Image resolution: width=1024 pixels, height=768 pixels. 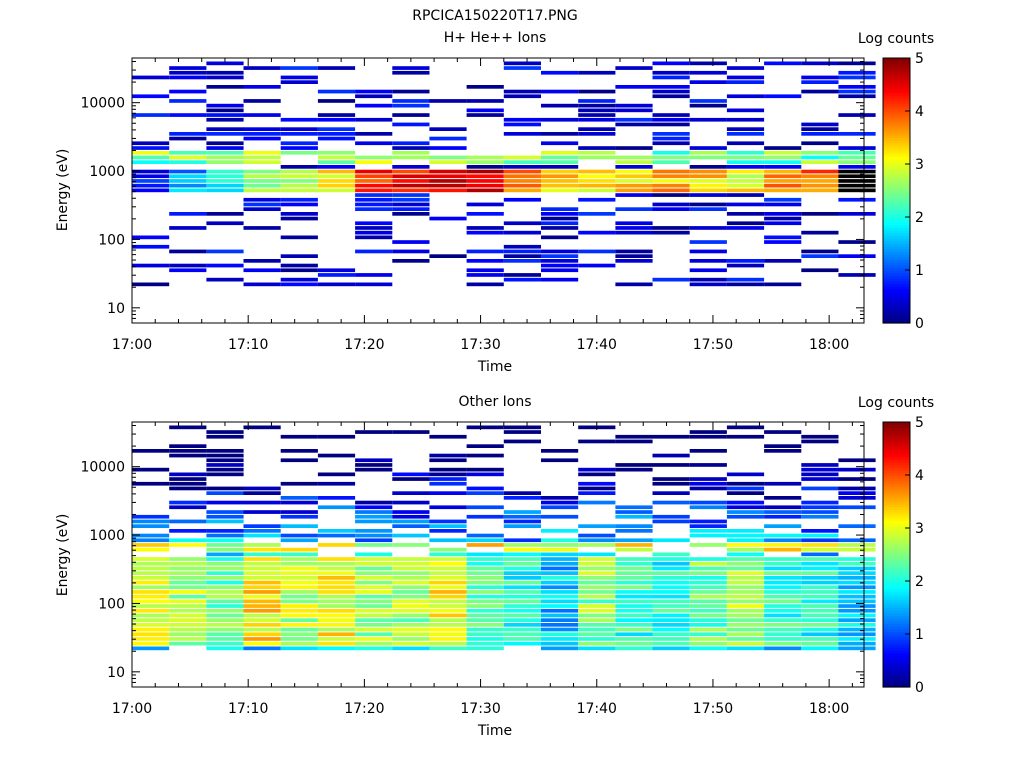 What do you see at coordinates (364, 709) in the screenshot?
I see `x-tick-label: 17:20` at bounding box center [364, 709].